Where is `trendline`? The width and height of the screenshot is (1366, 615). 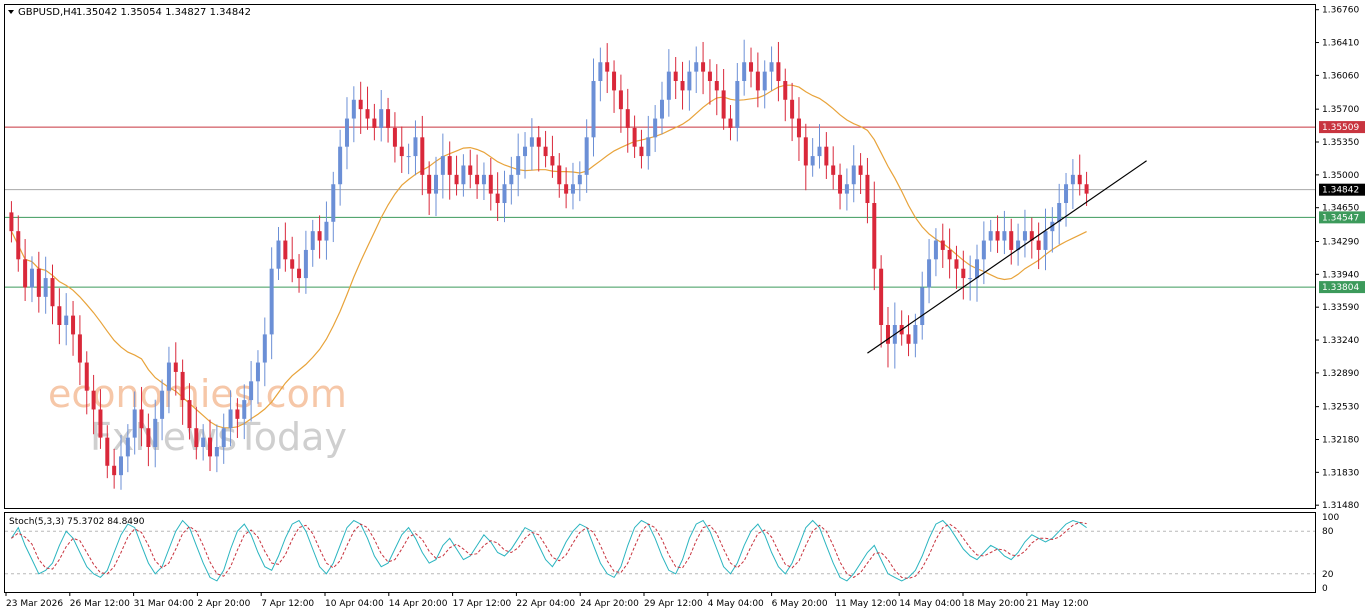
trendline is located at coordinates (1007, 257).